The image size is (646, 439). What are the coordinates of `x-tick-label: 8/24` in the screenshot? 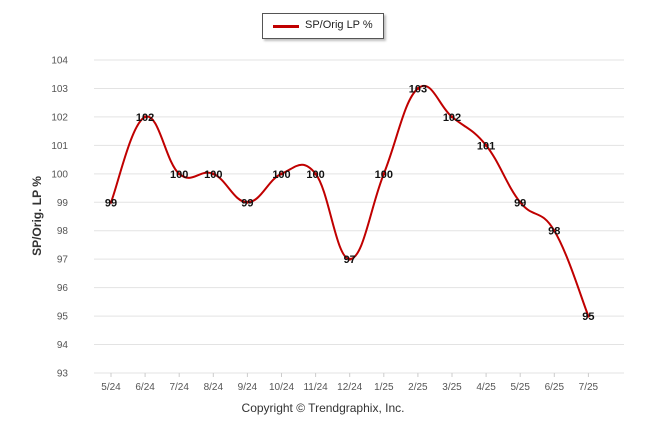 It's located at (214, 387).